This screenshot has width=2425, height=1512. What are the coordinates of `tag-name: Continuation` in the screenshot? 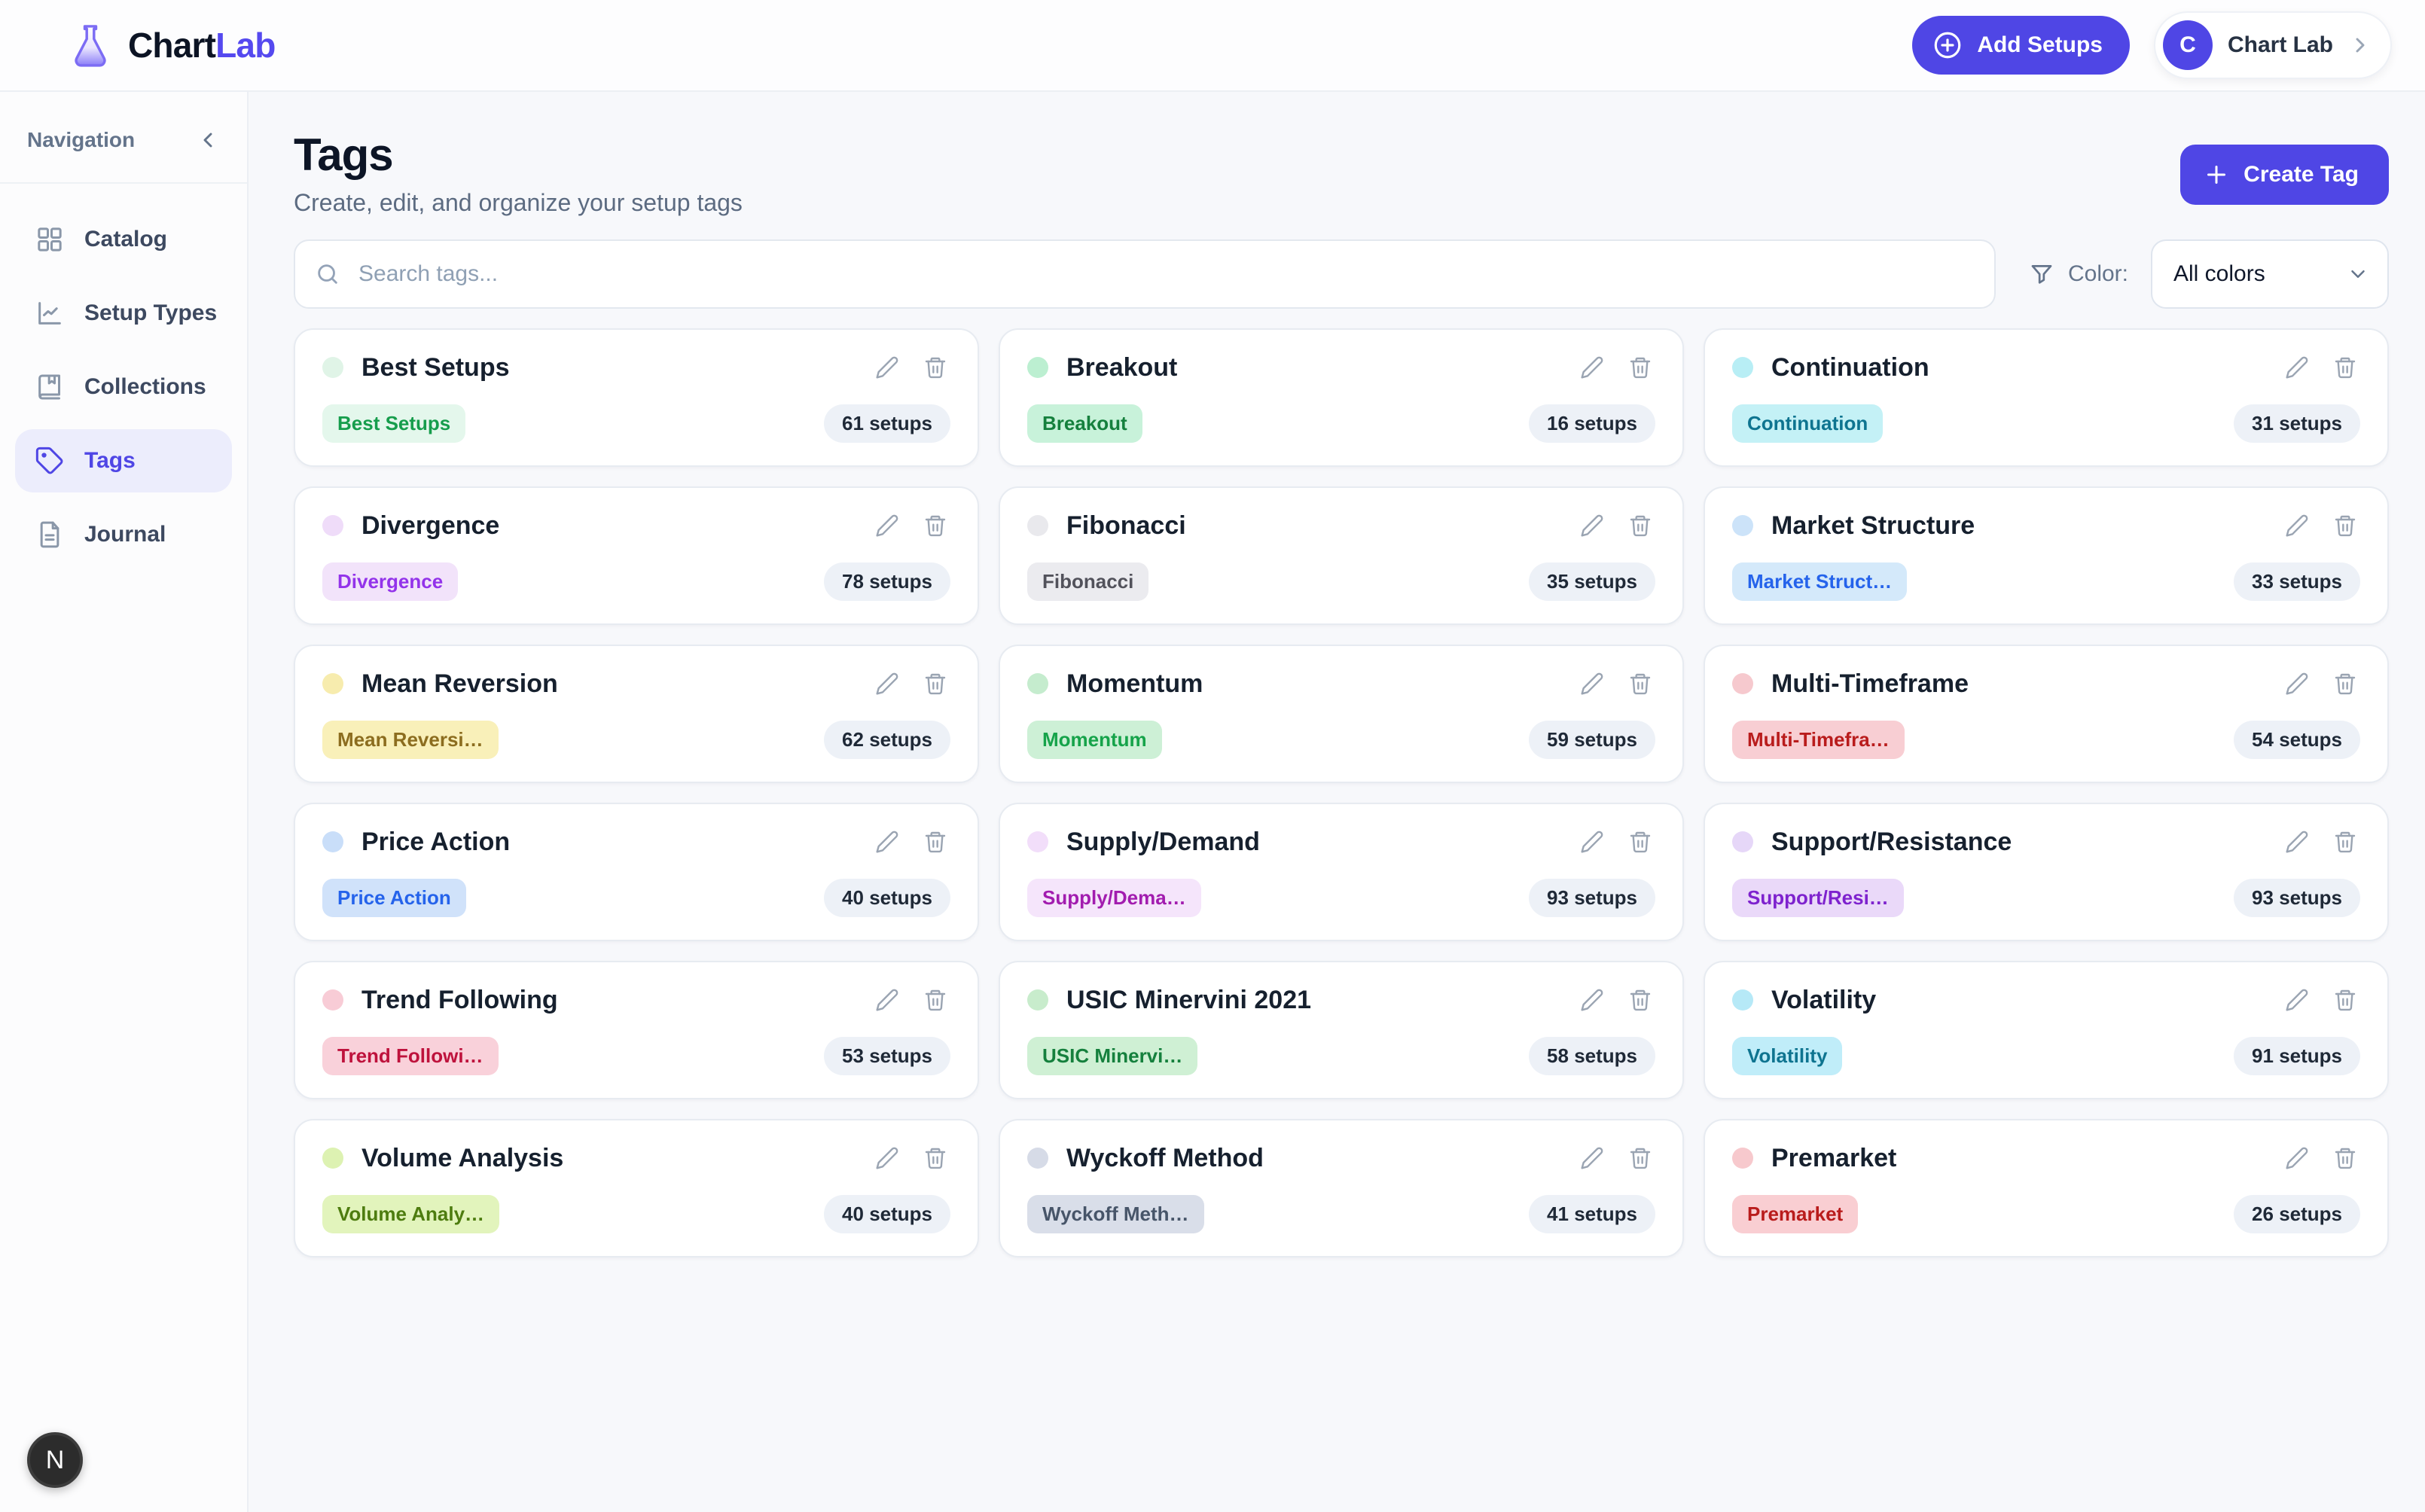 It's located at (1850, 367).